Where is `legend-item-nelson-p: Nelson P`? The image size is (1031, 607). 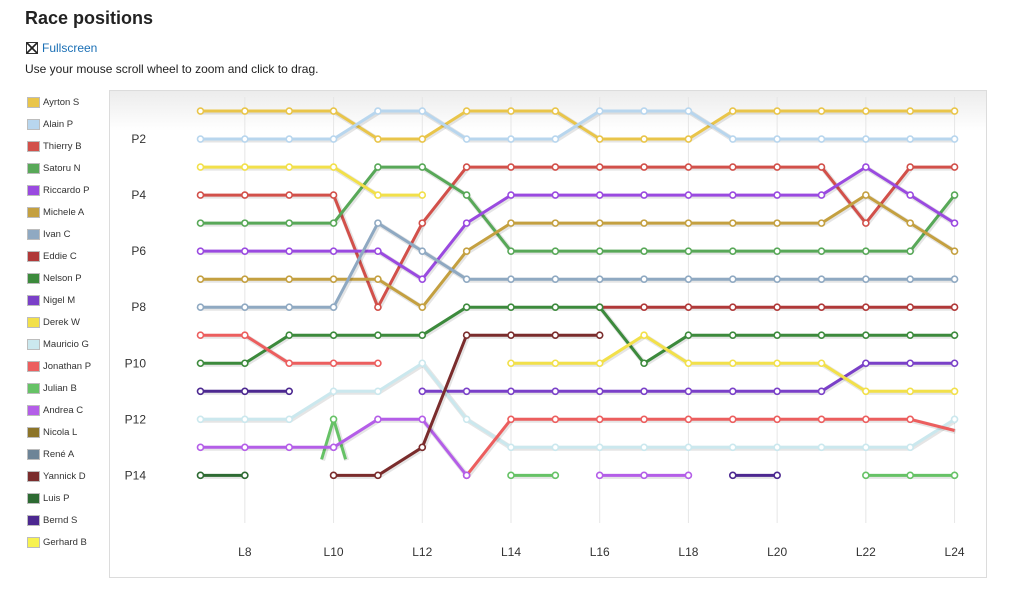 legend-item-nelson-p: Nelson P is located at coordinates (67, 278).